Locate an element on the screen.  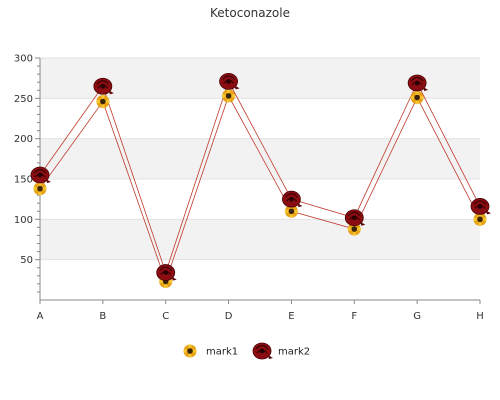
x-tick-label: C is located at coordinates (165, 316).